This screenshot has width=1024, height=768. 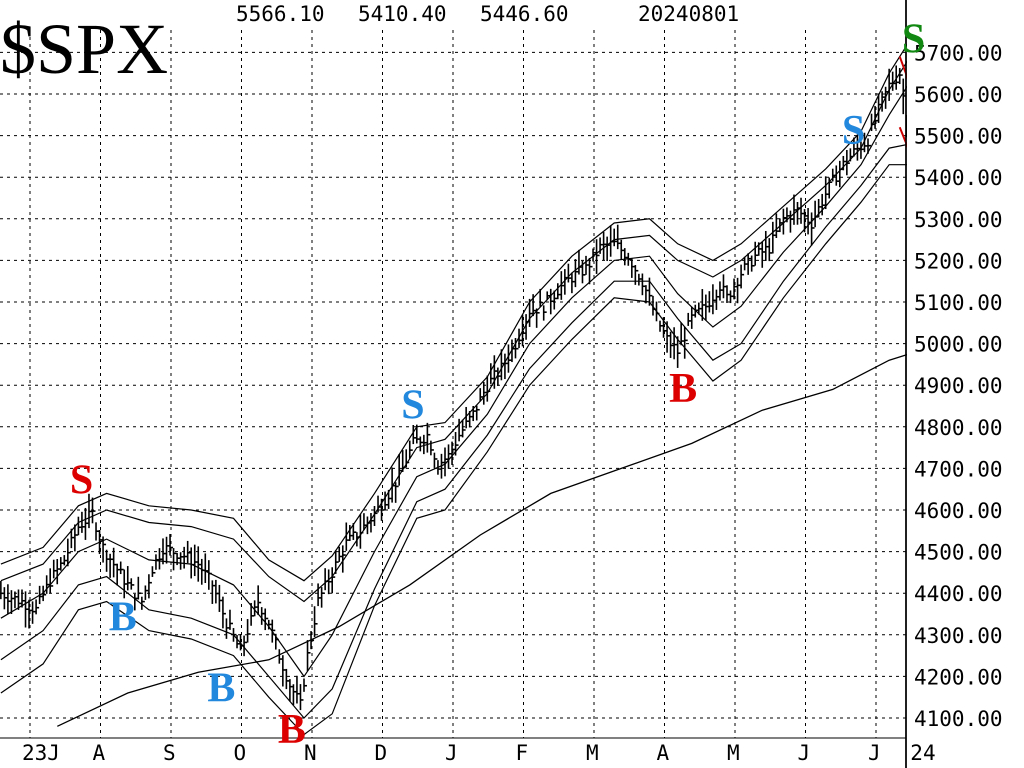 I want to click on x-tick-label: S, so click(x=169, y=753).